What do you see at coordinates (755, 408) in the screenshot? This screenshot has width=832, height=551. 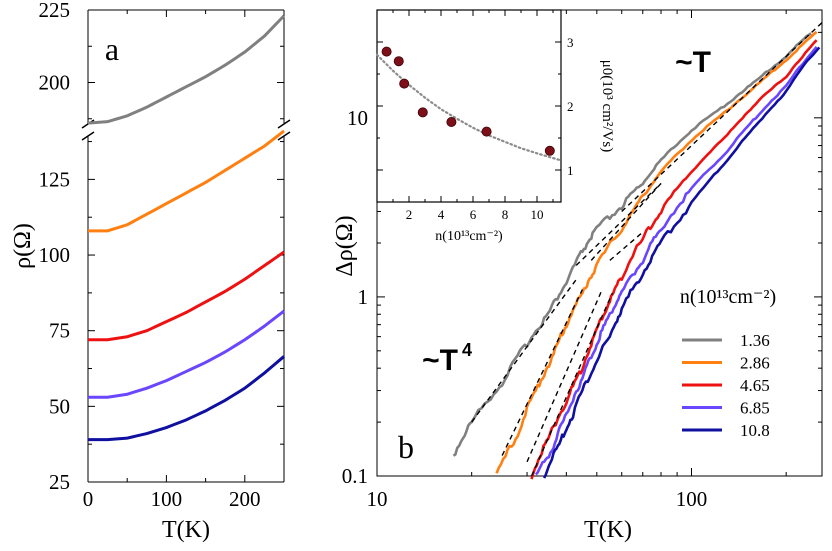 I see `legend-label-6.85: 6.85` at bounding box center [755, 408].